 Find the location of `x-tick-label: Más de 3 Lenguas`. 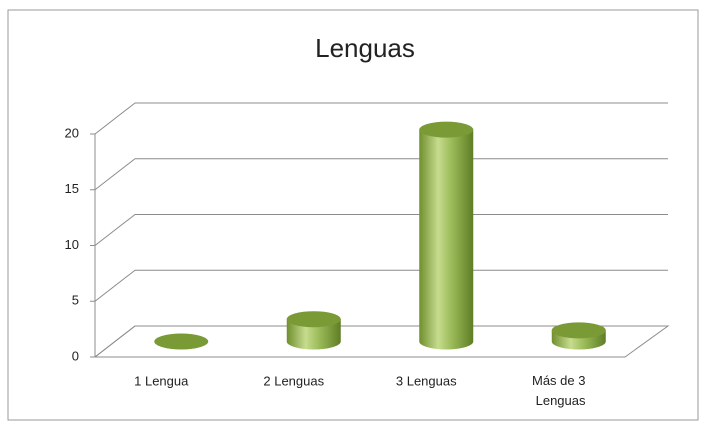

x-tick-label: Más de 3 Lenguas is located at coordinates (559, 390).